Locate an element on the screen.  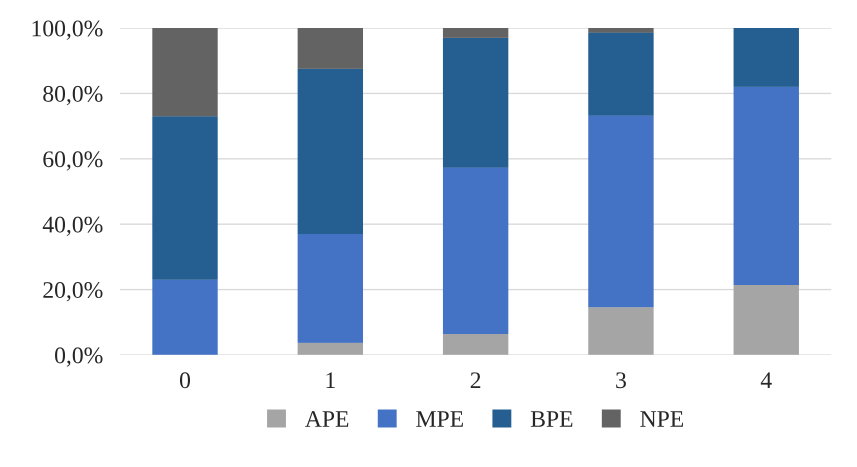
y-tick-label: 100,0% is located at coordinates (67, 30).